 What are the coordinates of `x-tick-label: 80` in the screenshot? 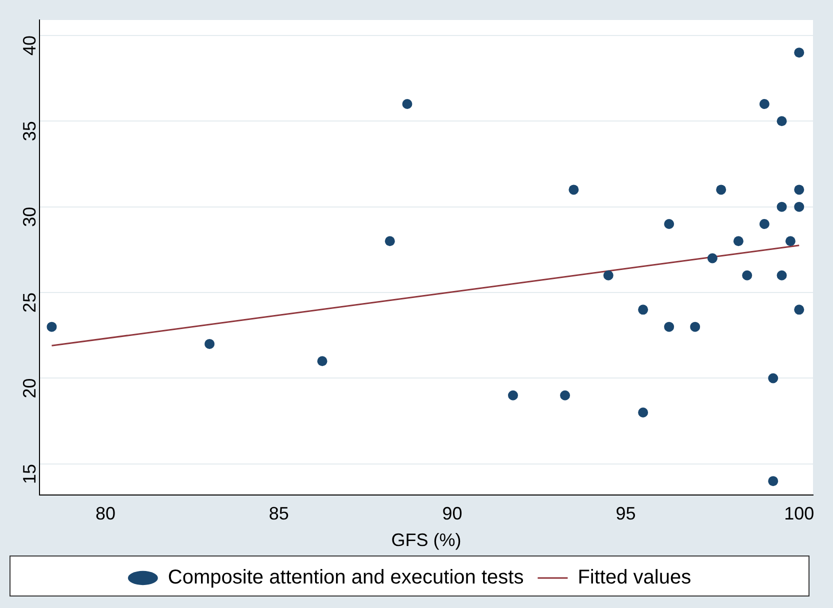 It's located at (105, 514).